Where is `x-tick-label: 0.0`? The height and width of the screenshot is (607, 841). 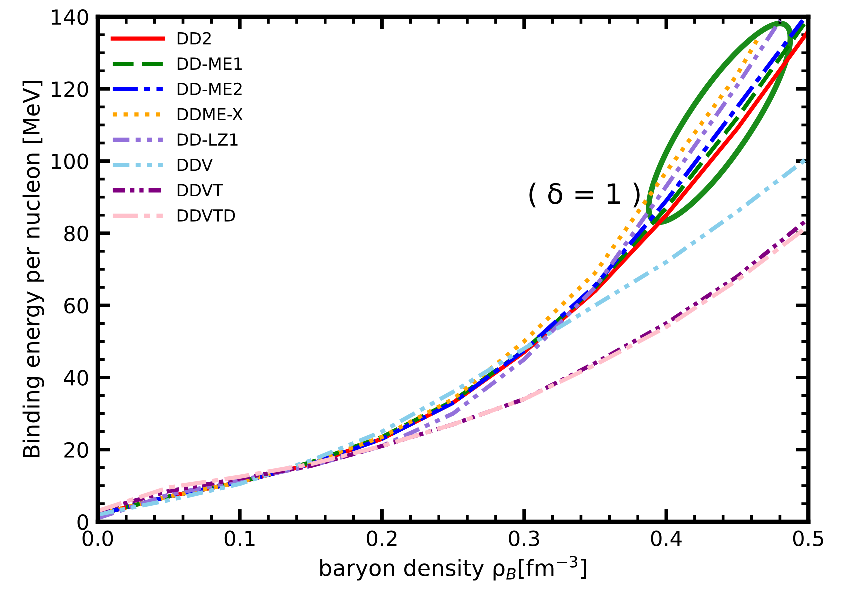 x-tick-label: 0.0 is located at coordinates (98, 538).